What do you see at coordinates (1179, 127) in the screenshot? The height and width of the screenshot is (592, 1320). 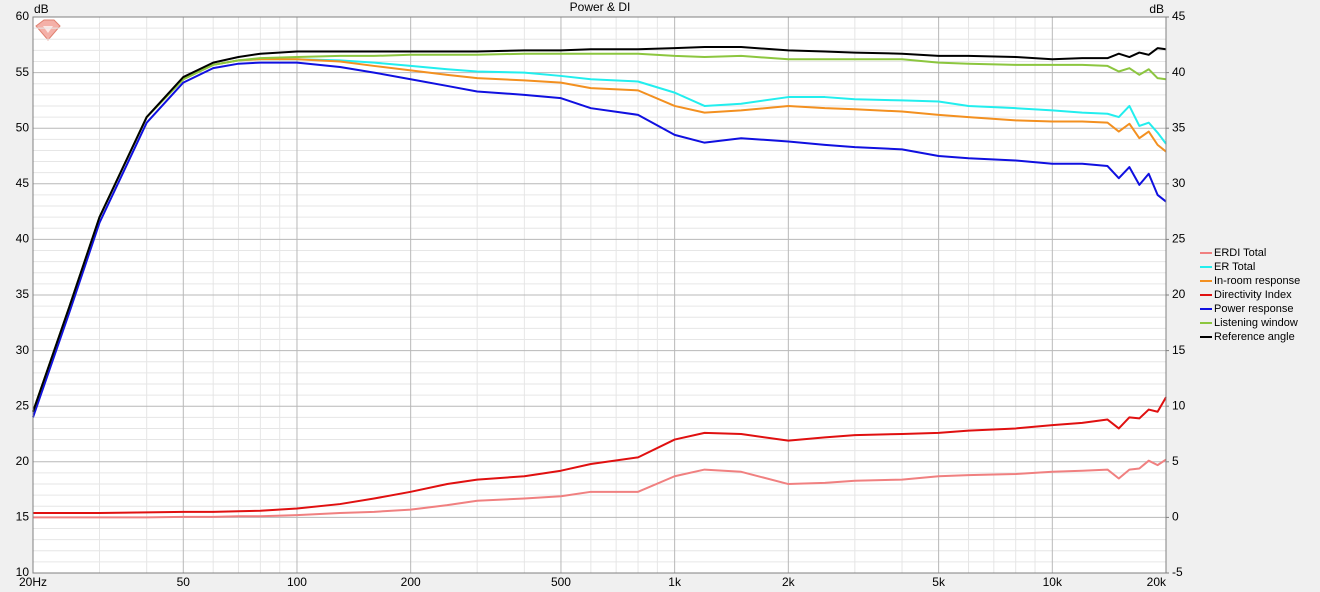 I see `y2-tick-label: 35` at bounding box center [1179, 127].